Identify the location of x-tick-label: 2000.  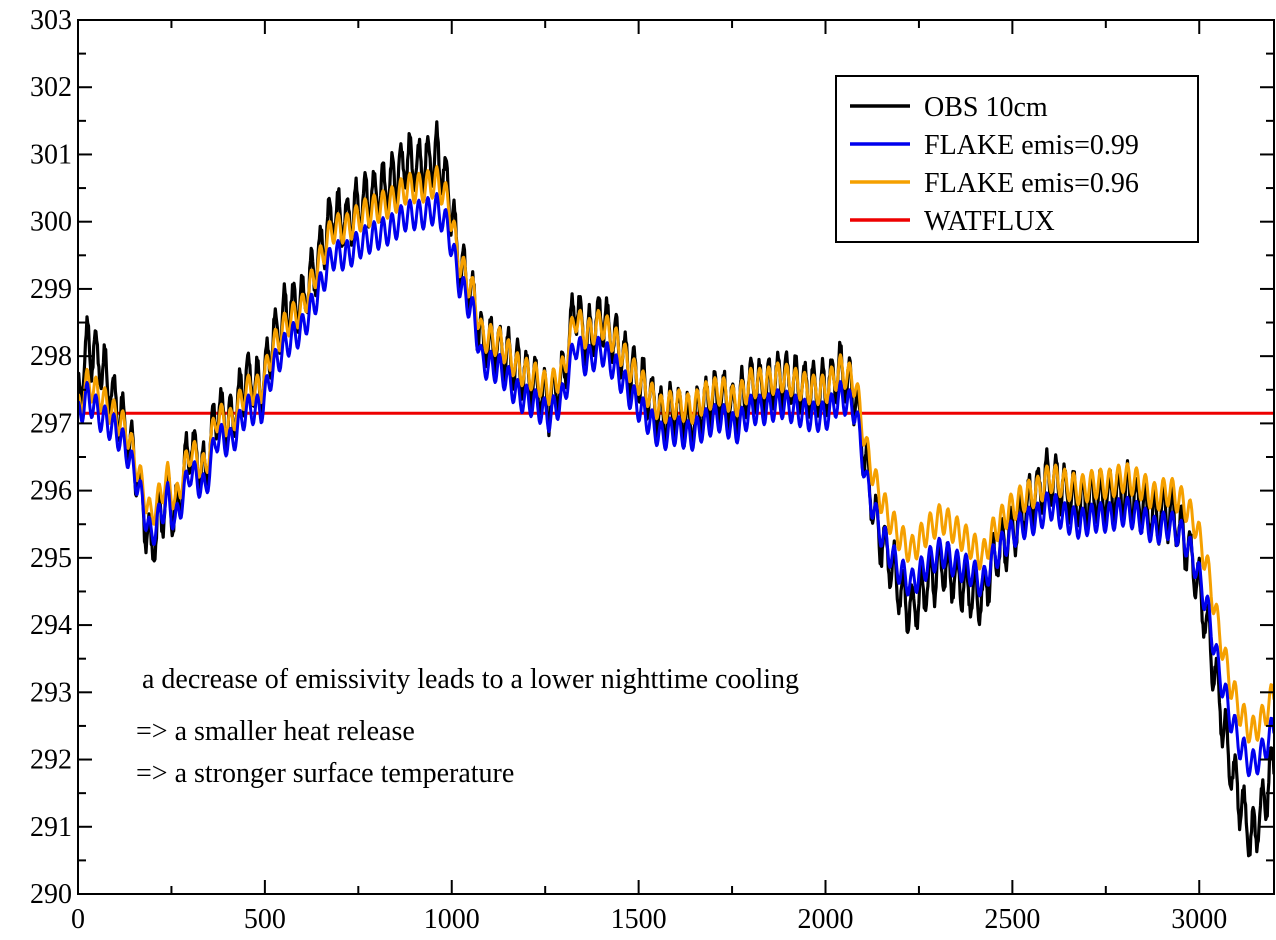
(826, 919).